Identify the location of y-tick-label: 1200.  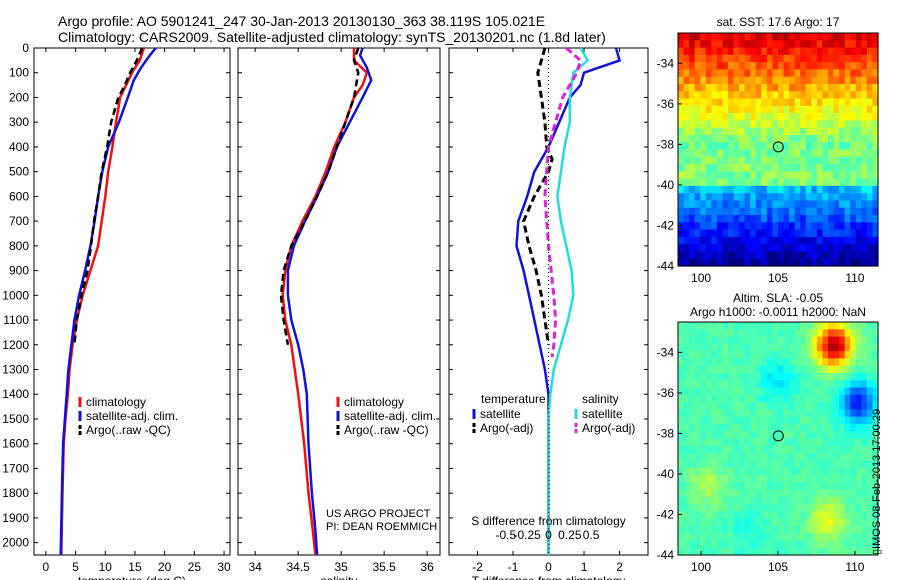
(15, 345).